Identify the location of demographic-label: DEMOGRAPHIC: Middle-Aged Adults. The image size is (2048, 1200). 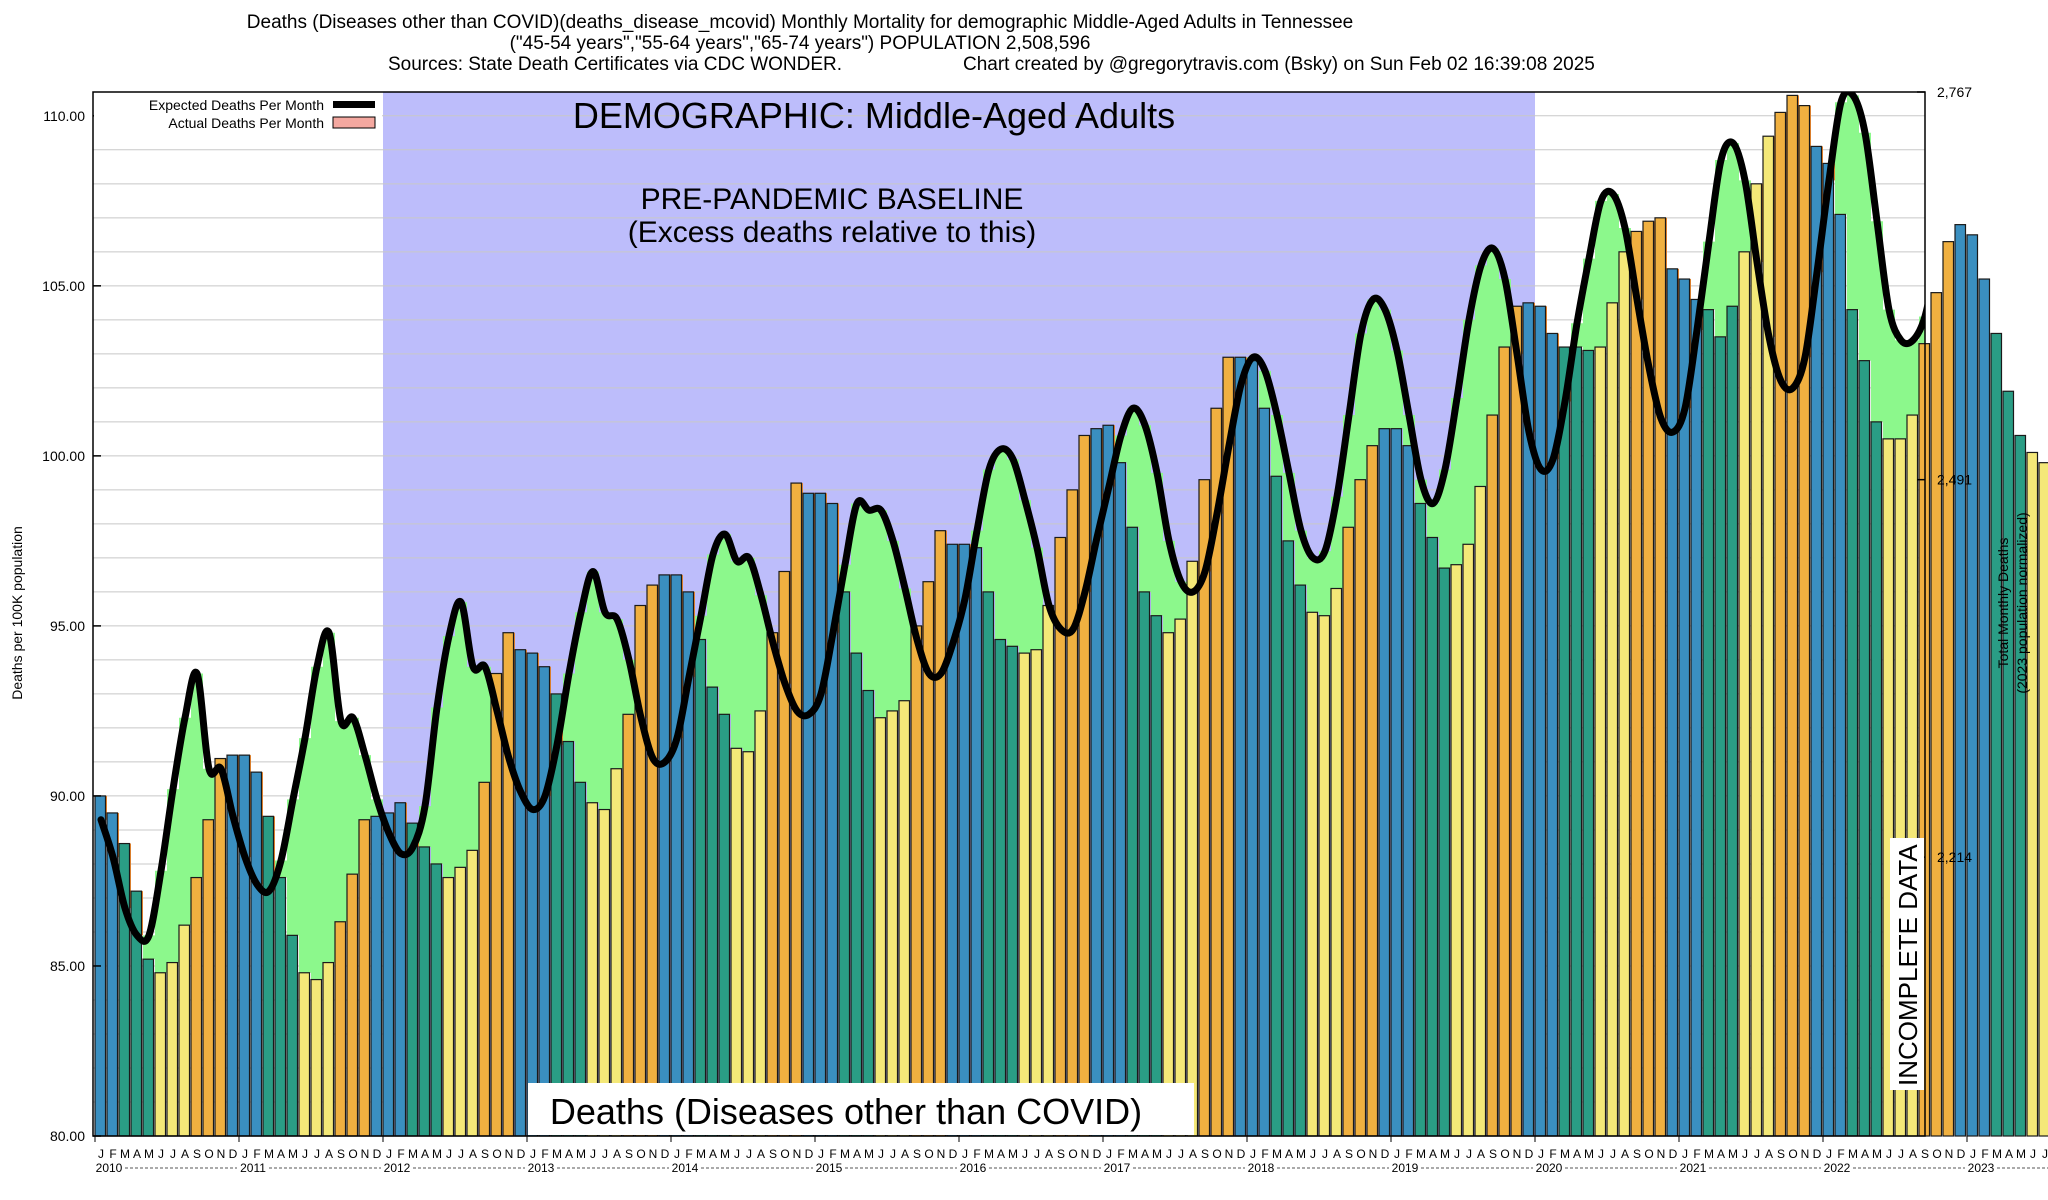
(874, 115).